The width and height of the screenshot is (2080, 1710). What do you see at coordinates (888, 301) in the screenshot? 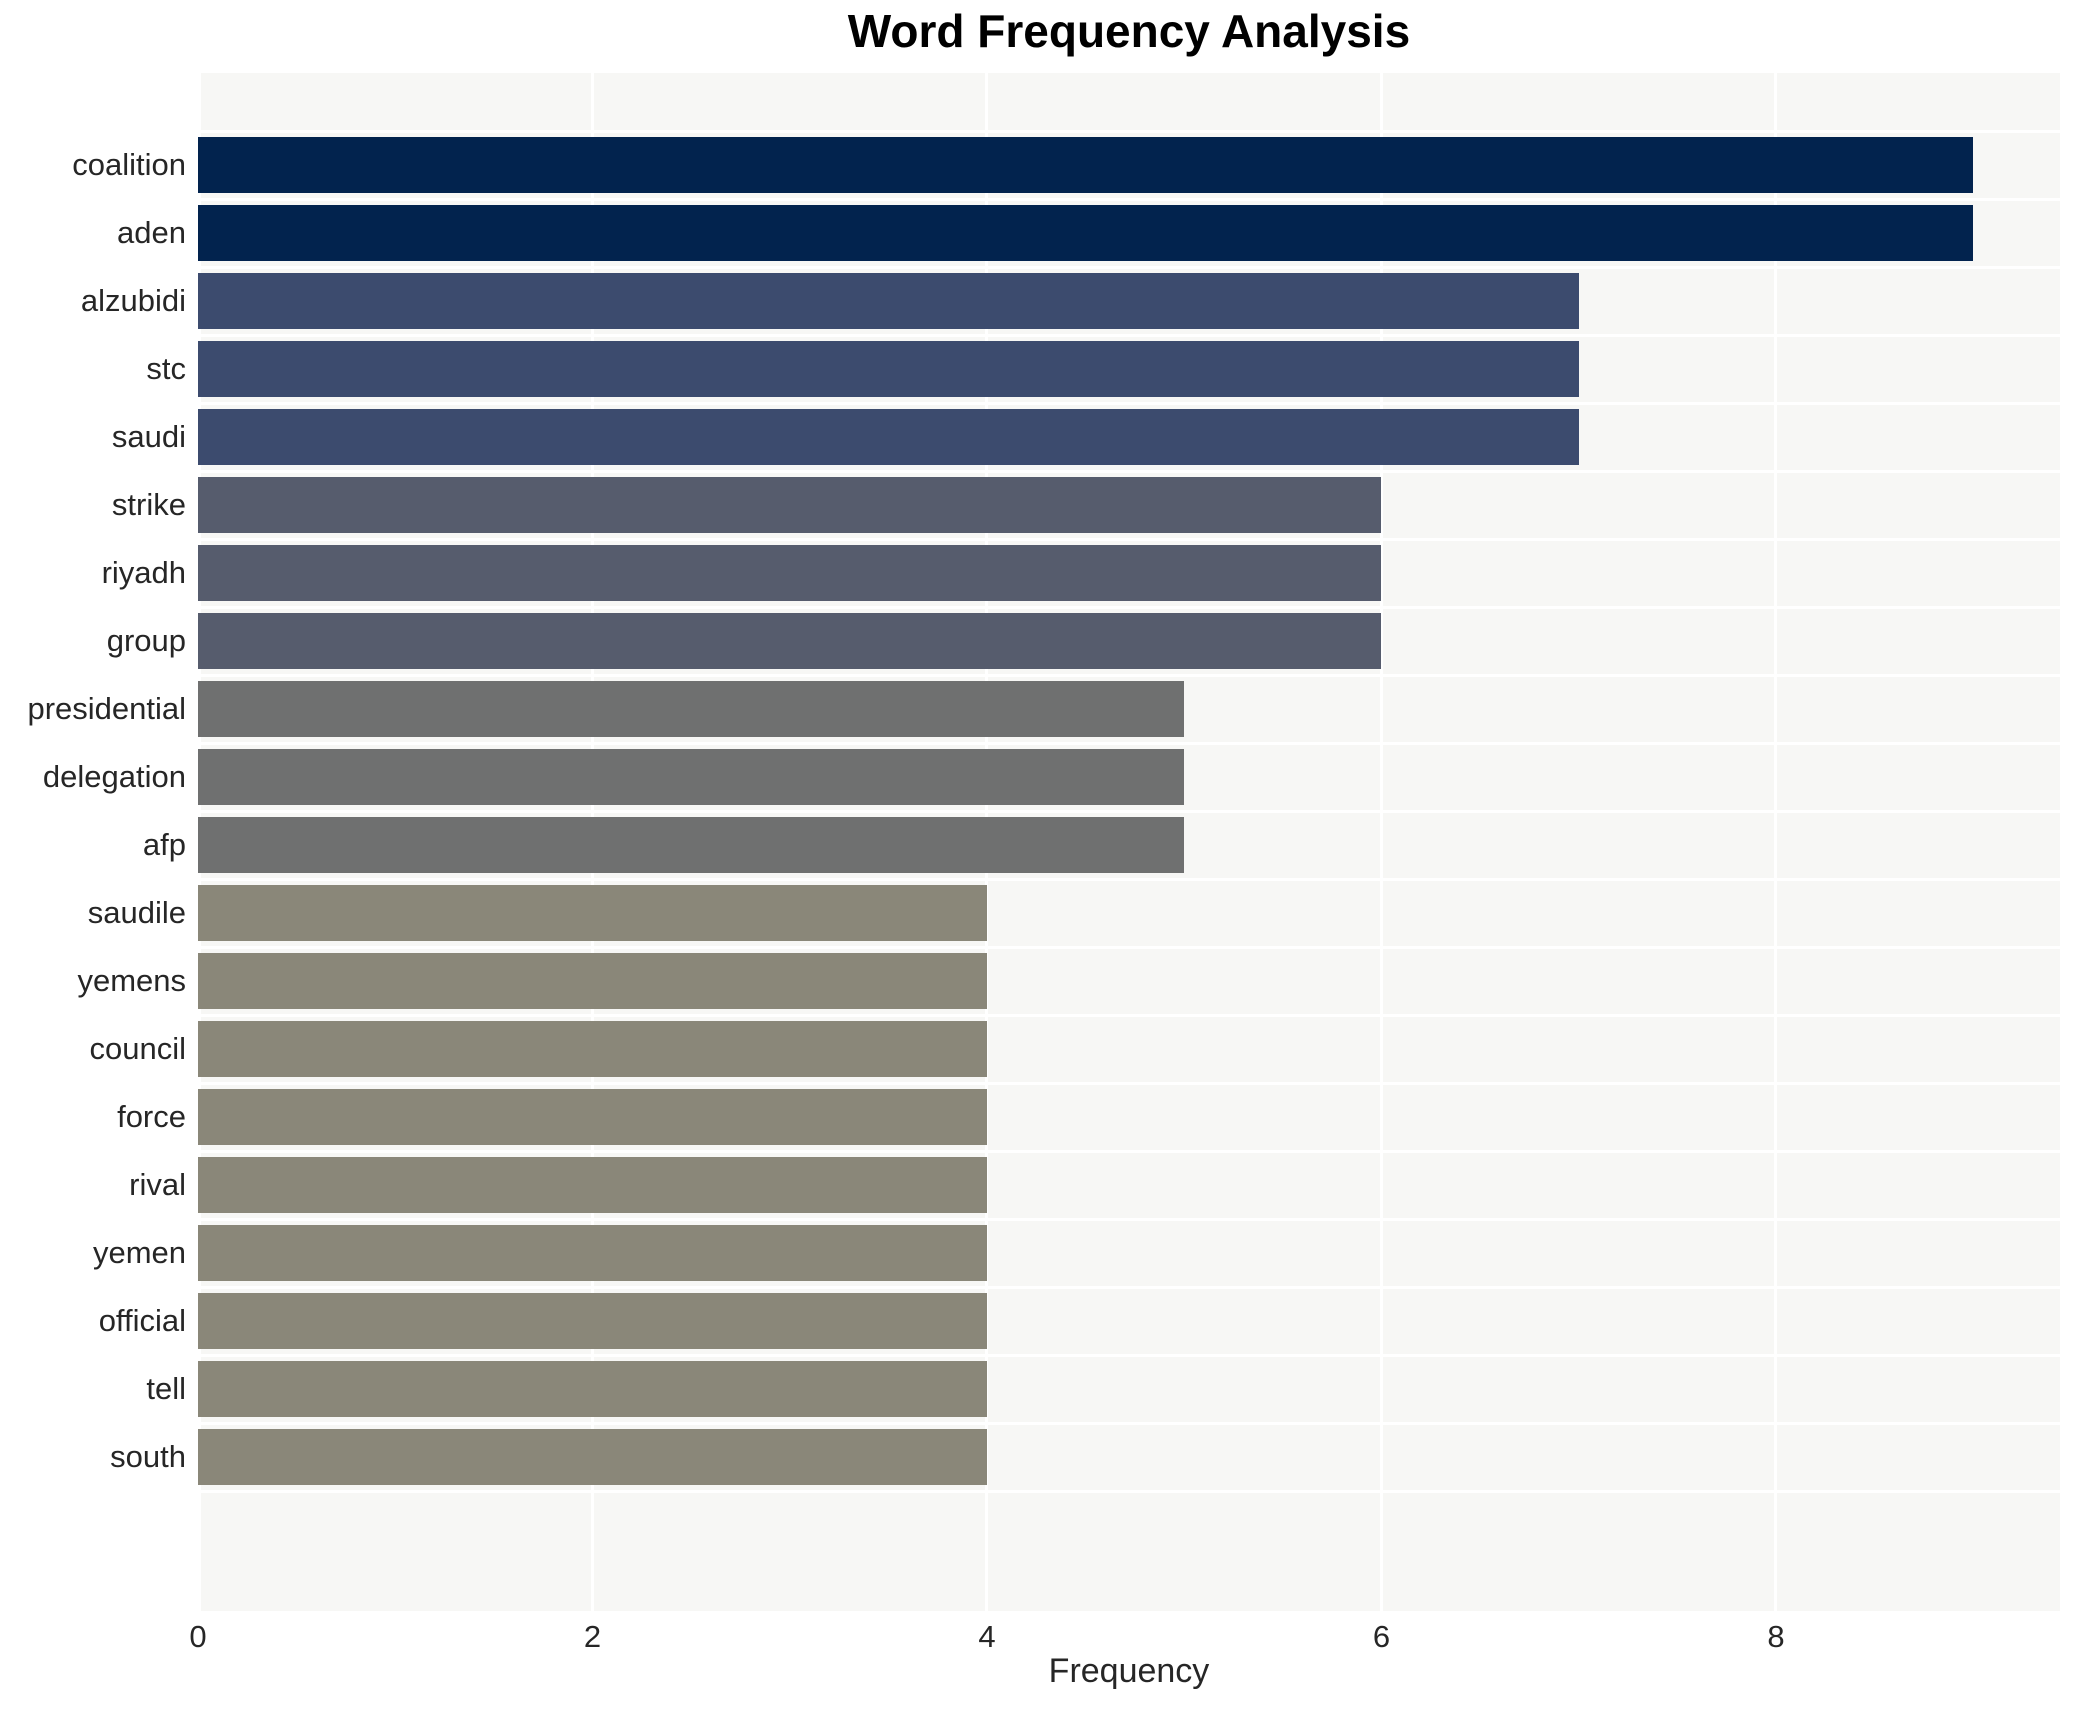
I see `bar-alzubidi` at bounding box center [888, 301].